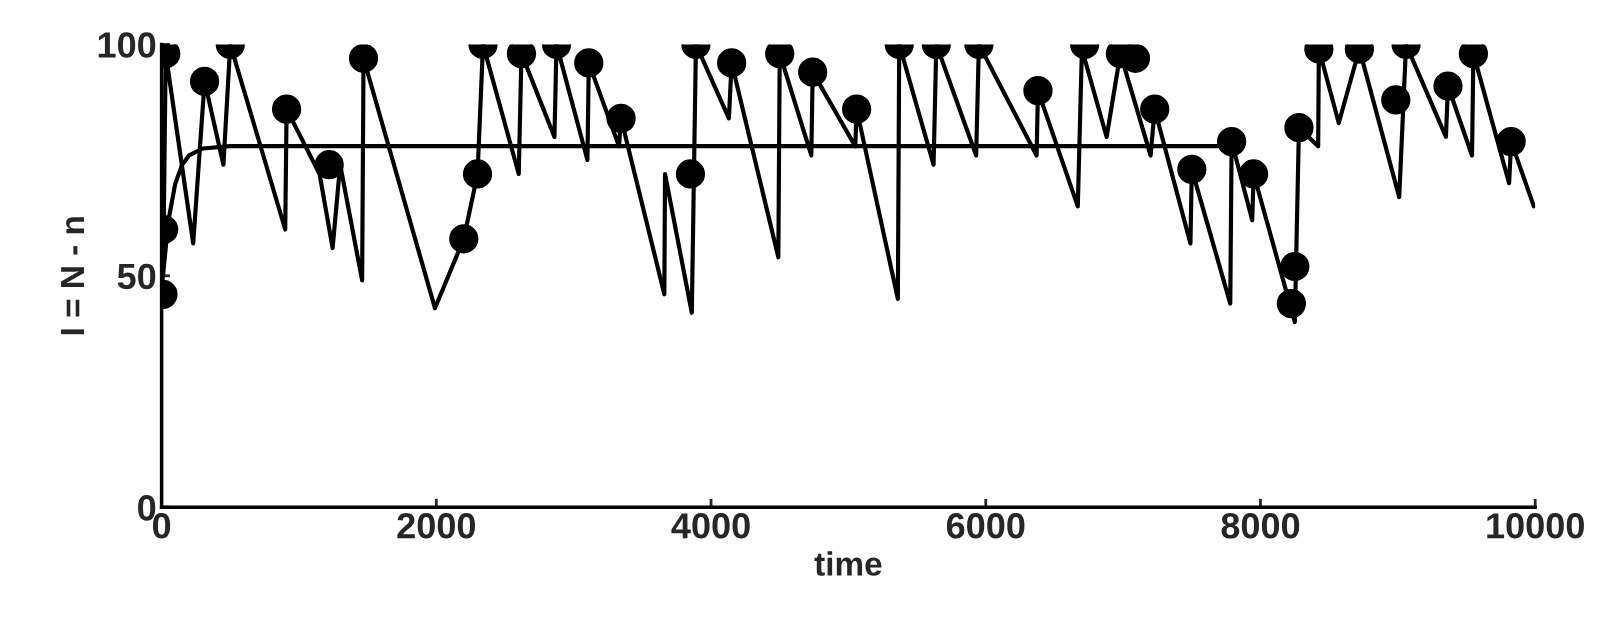  What do you see at coordinates (1535, 526) in the screenshot?
I see `x-tick-label: 10000` at bounding box center [1535, 526].